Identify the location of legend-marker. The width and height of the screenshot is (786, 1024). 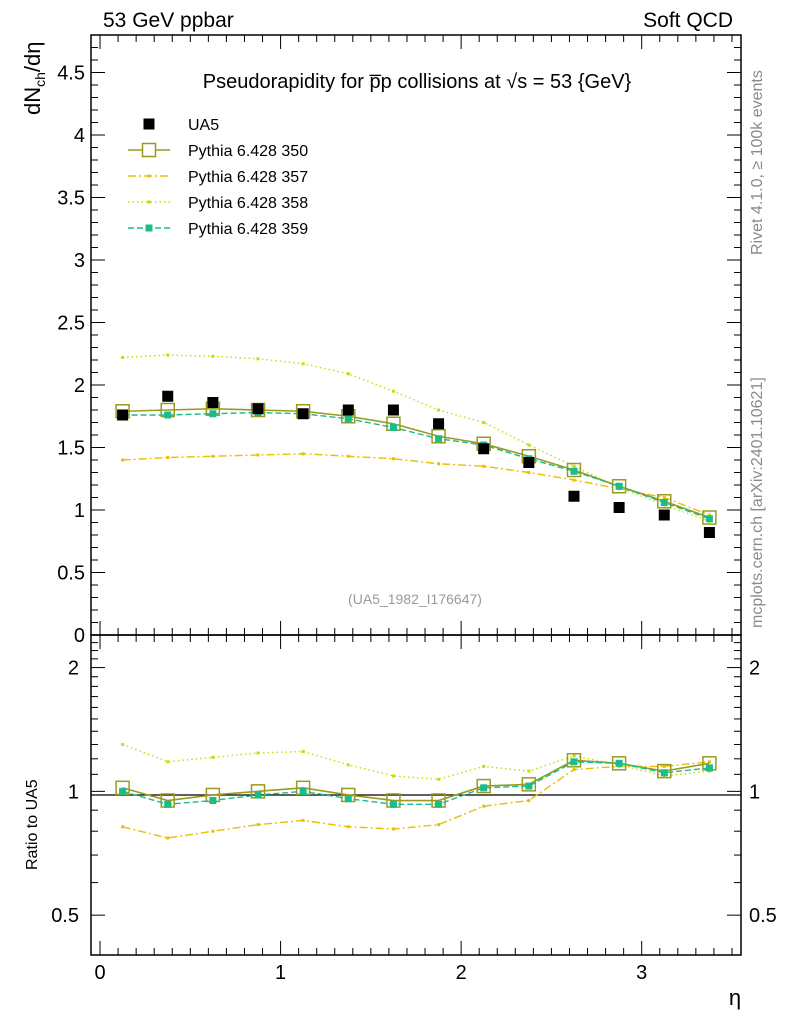
(149, 150).